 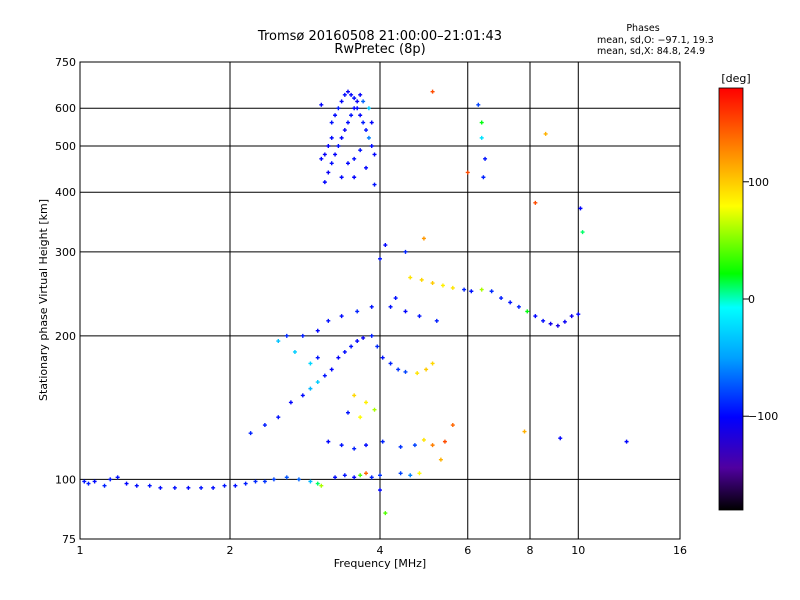 What do you see at coordinates (80, 550) in the screenshot?
I see `x-tick-label: 1` at bounding box center [80, 550].